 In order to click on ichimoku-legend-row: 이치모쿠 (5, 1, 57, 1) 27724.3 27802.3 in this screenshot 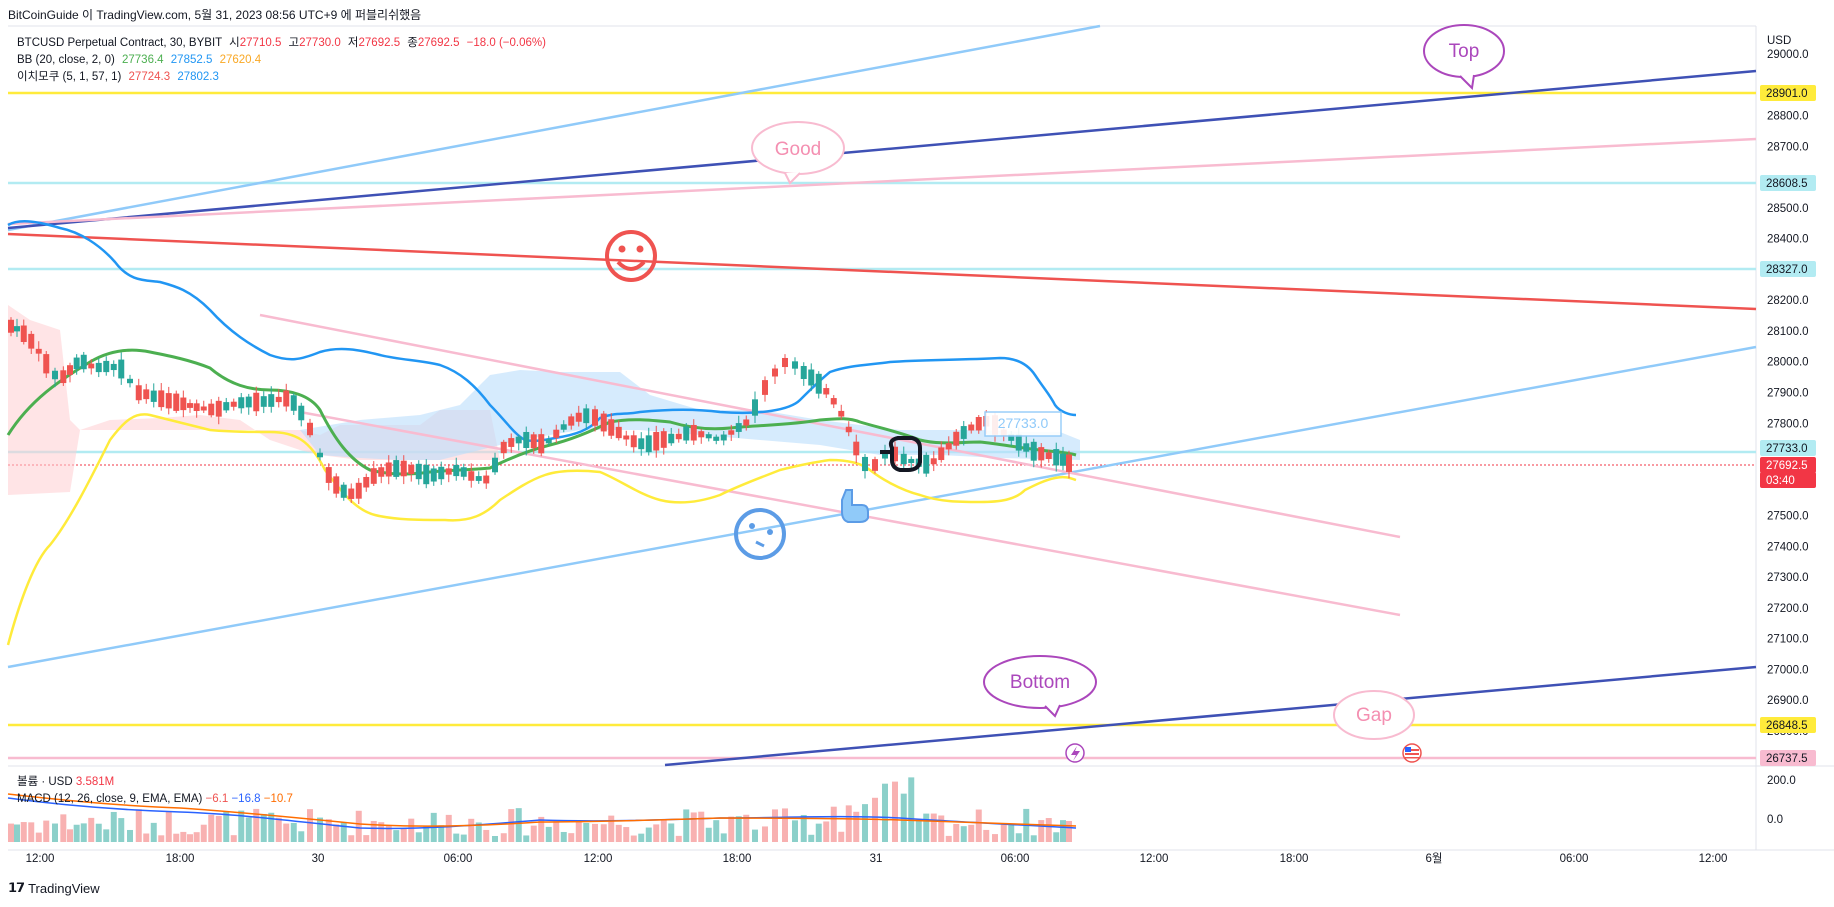, I will do `click(281, 77)`.